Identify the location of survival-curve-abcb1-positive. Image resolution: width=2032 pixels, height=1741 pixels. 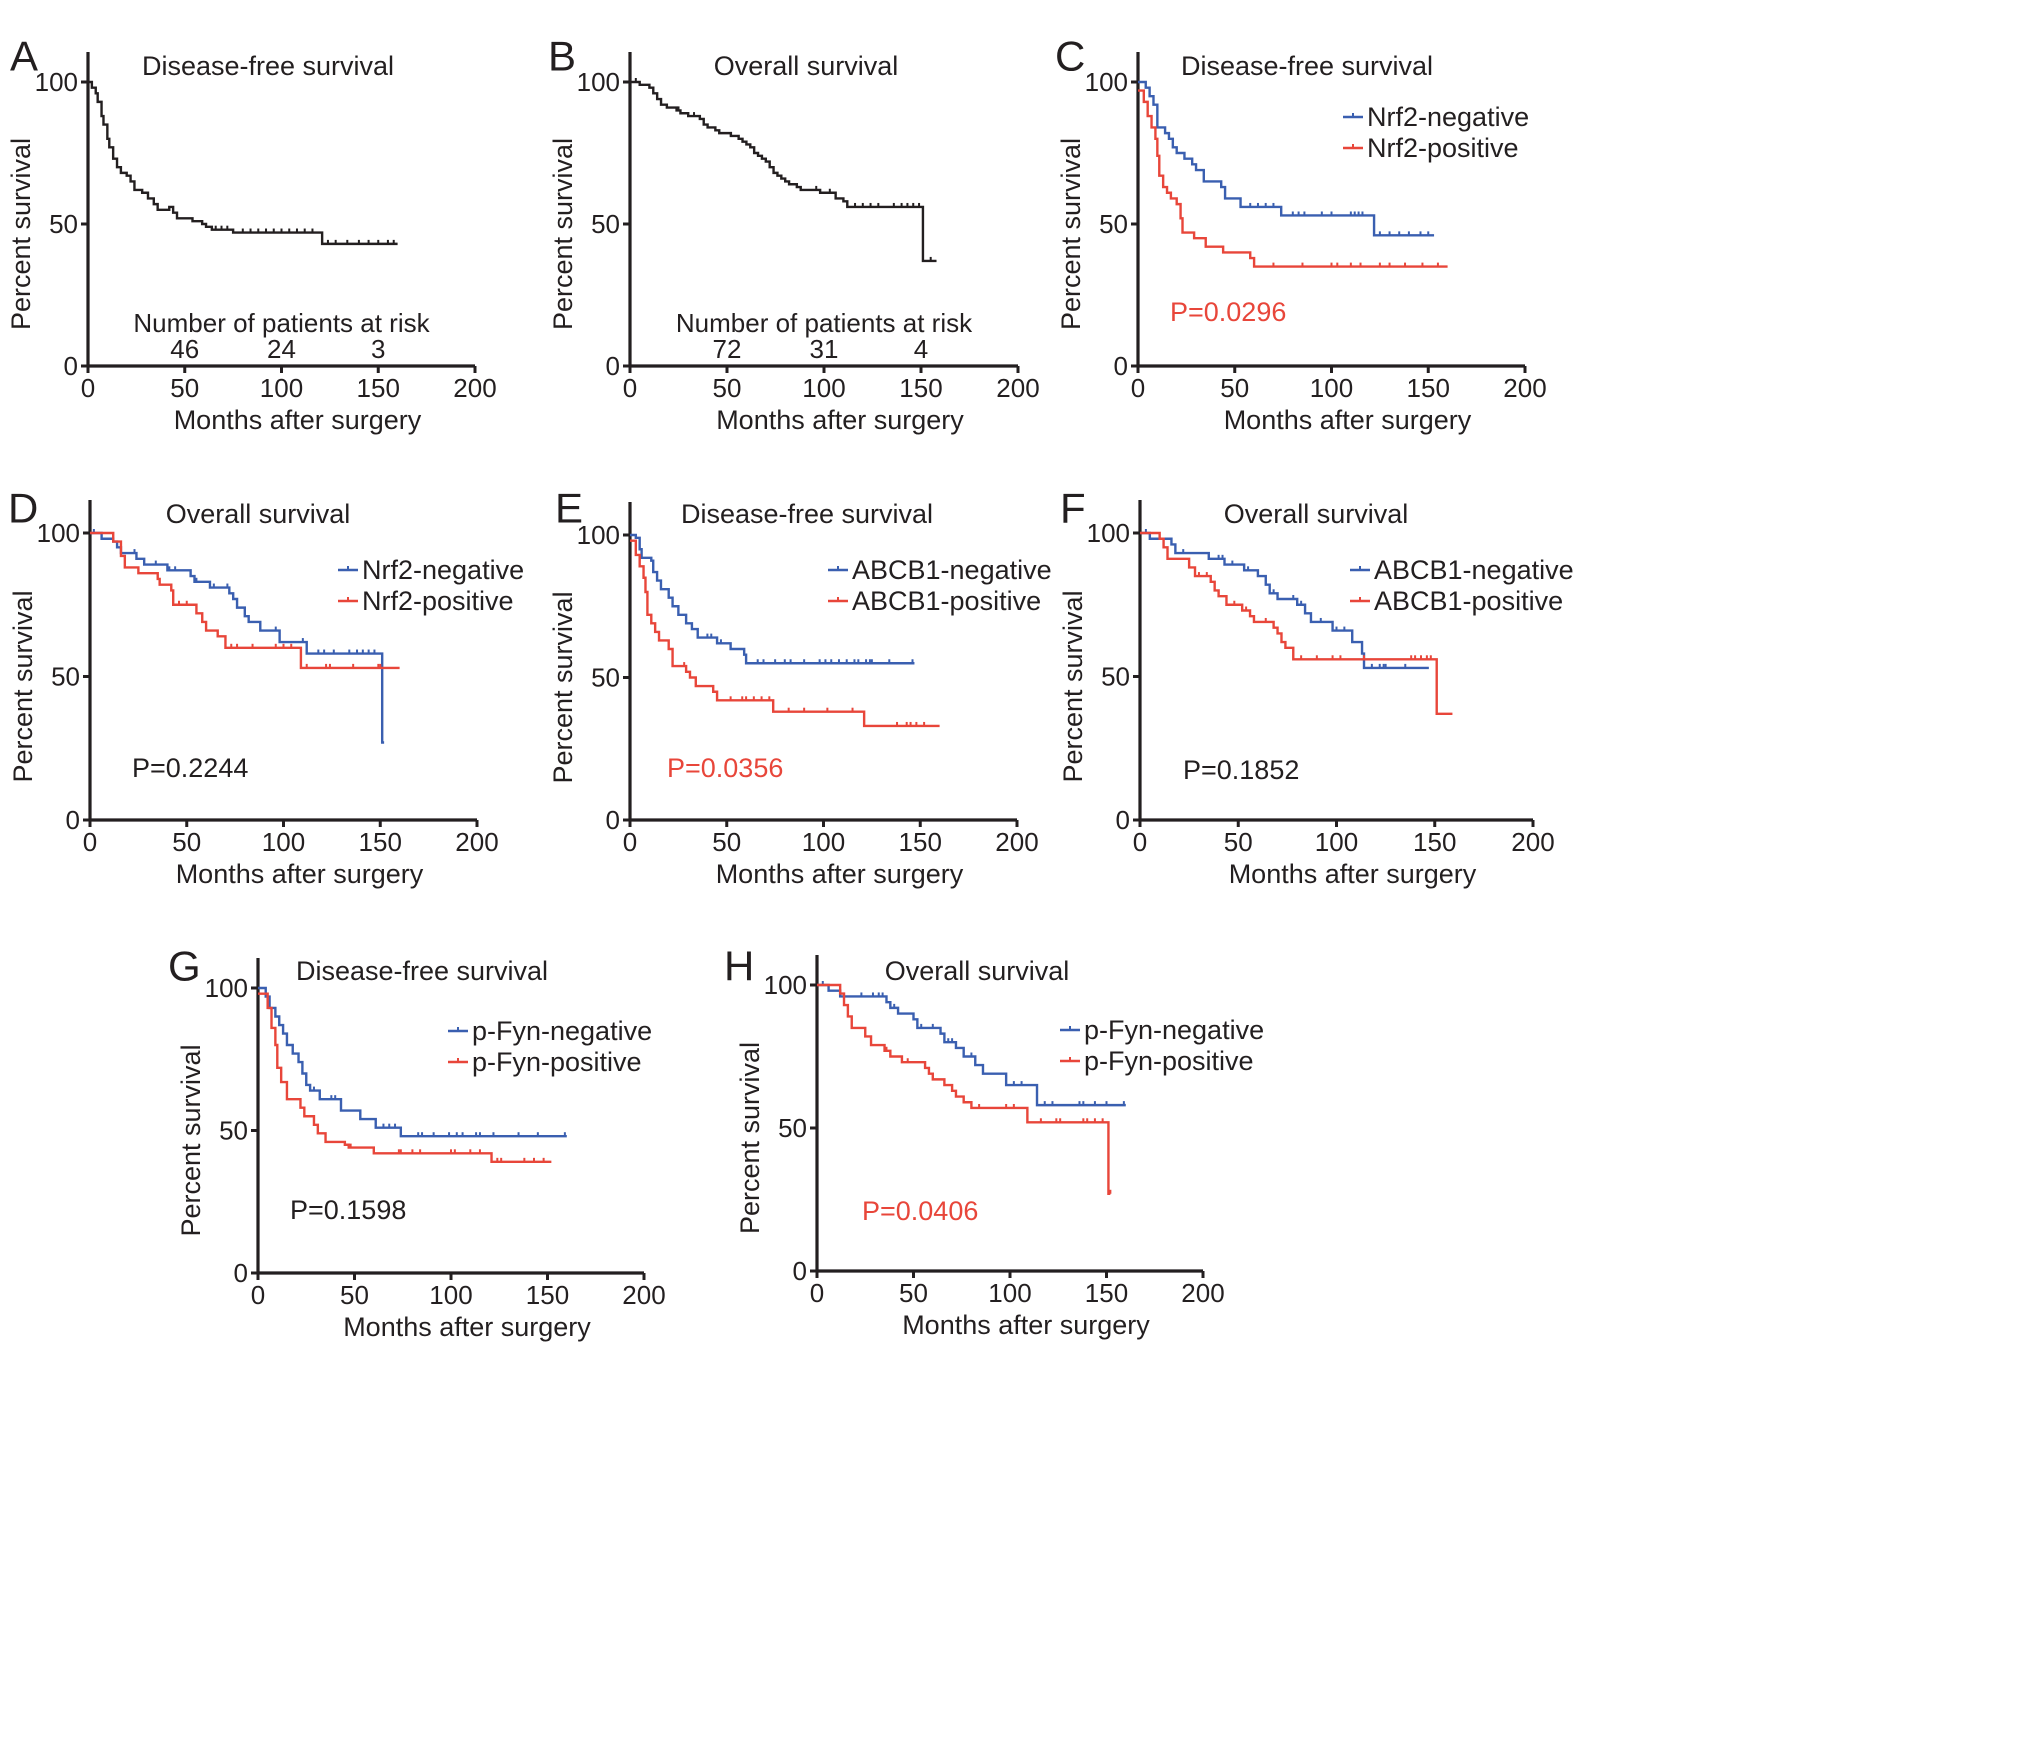
(1296, 623).